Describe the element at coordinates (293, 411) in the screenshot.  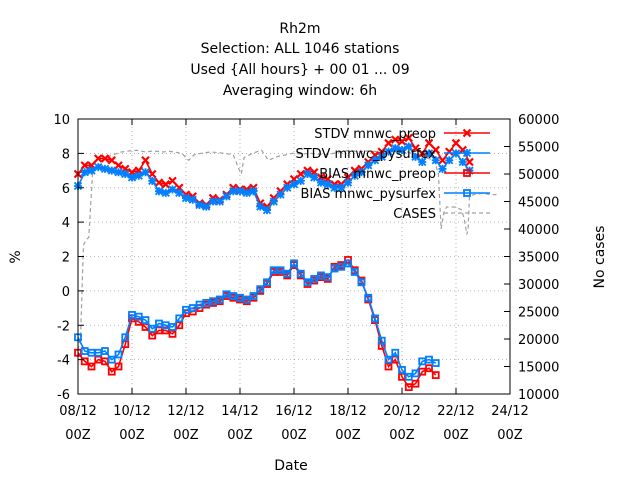
I see `x-tick-label: 16/12` at that location.